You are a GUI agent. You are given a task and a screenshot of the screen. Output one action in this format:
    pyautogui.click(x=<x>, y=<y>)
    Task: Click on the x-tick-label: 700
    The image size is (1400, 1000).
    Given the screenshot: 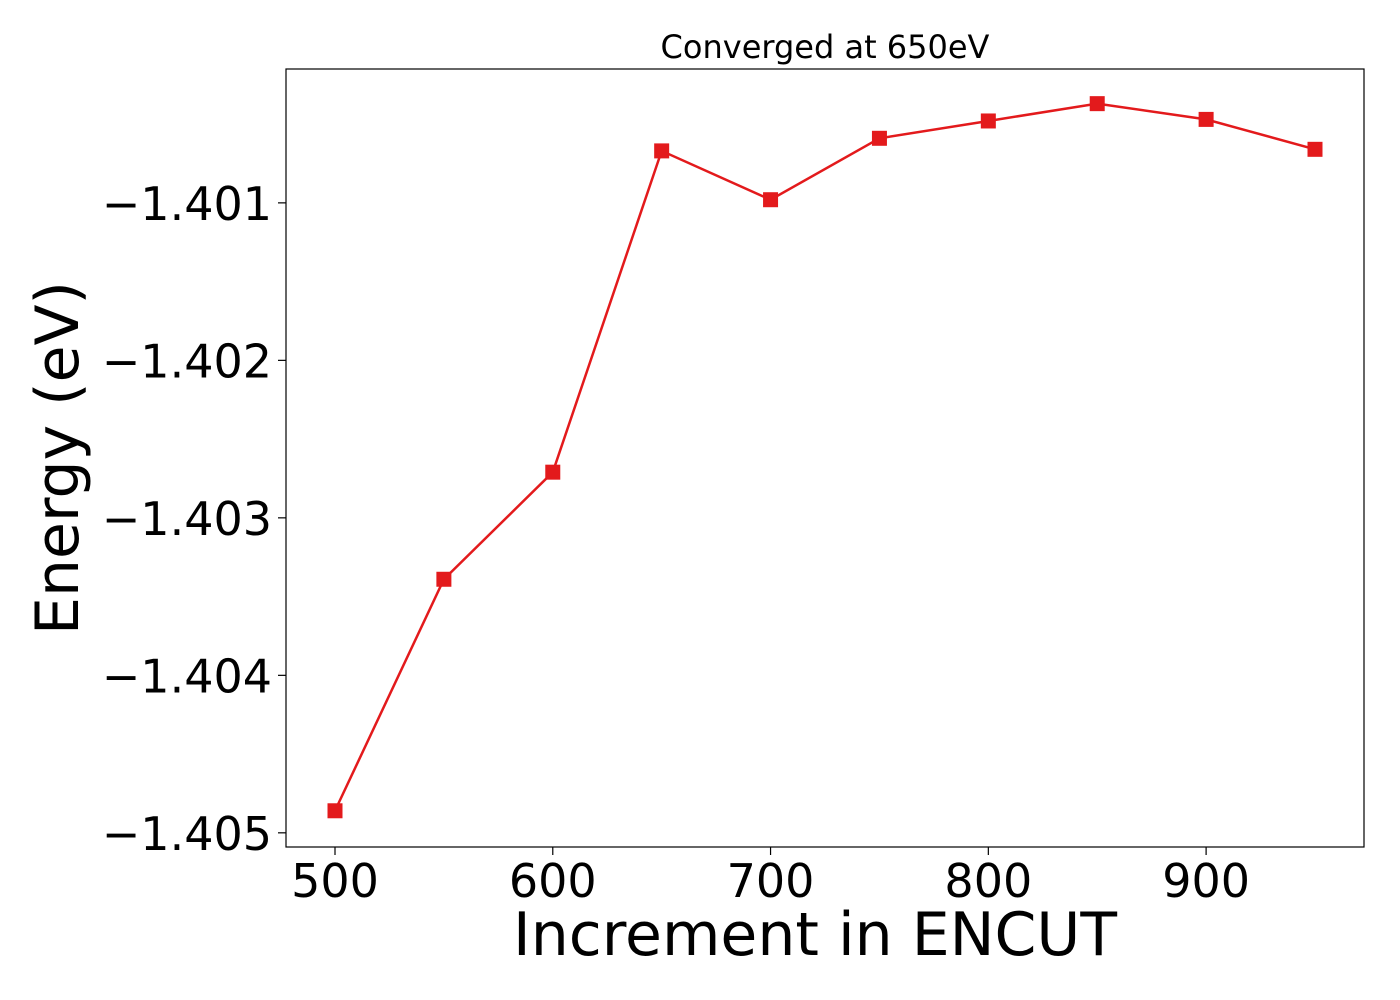 What is the action you would take?
    pyautogui.click(x=771, y=881)
    